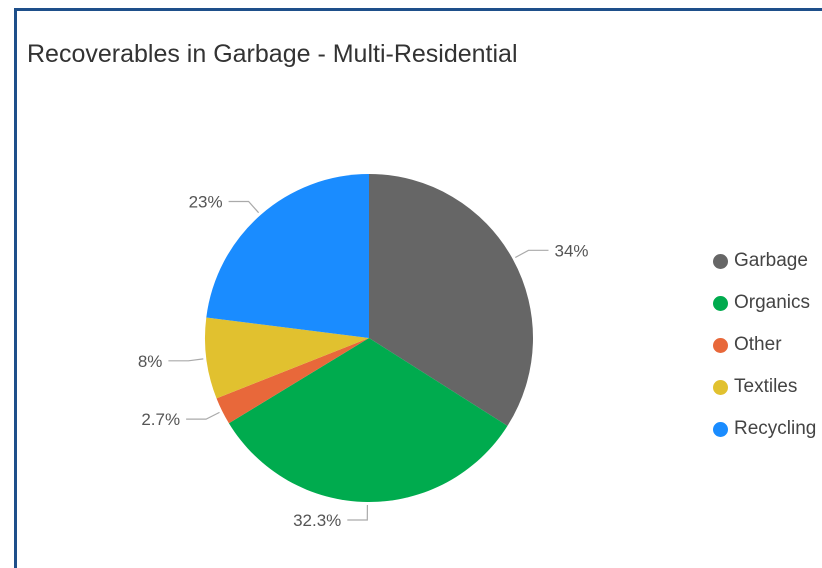 This screenshot has height=568, width=822. I want to click on pie-slice-other, so click(292, 381).